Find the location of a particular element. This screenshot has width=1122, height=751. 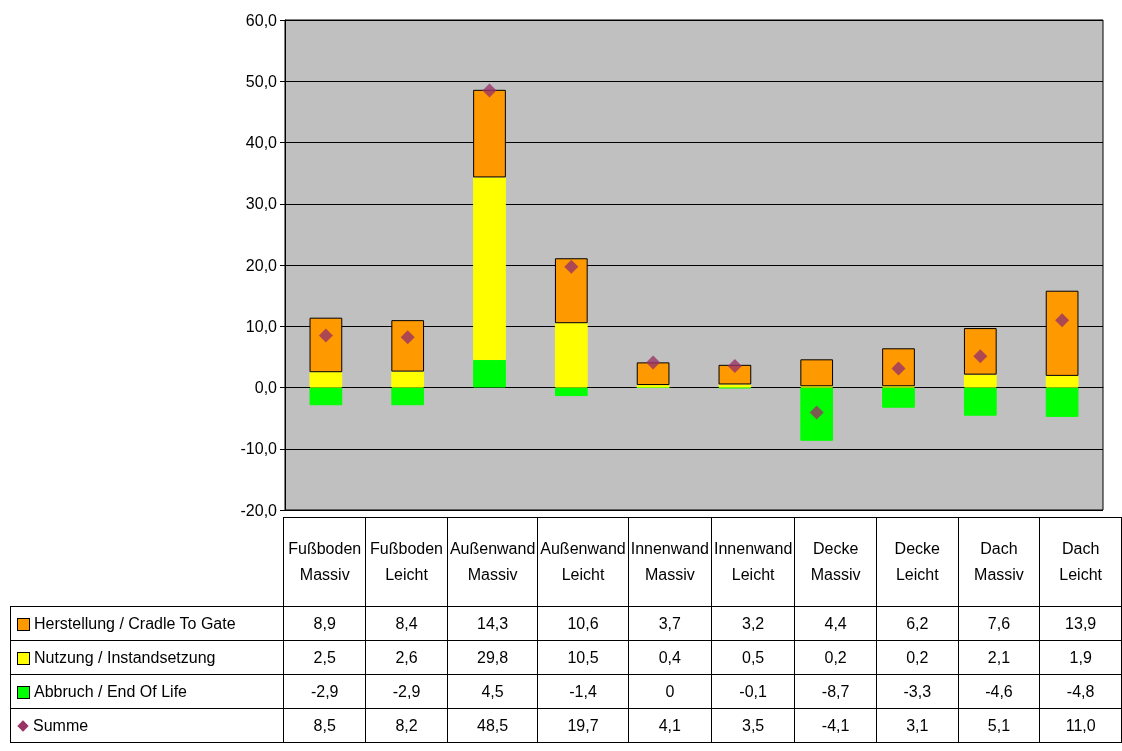

data-label: 8,5 is located at coordinates (324, 725).